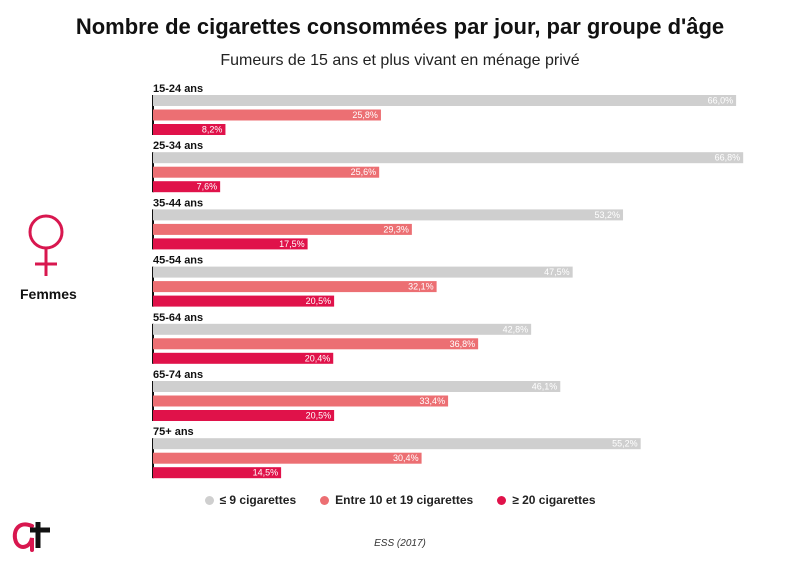 This screenshot has height=565, width=800. I want to click on data-label: 14,5%, so click(266, 473).